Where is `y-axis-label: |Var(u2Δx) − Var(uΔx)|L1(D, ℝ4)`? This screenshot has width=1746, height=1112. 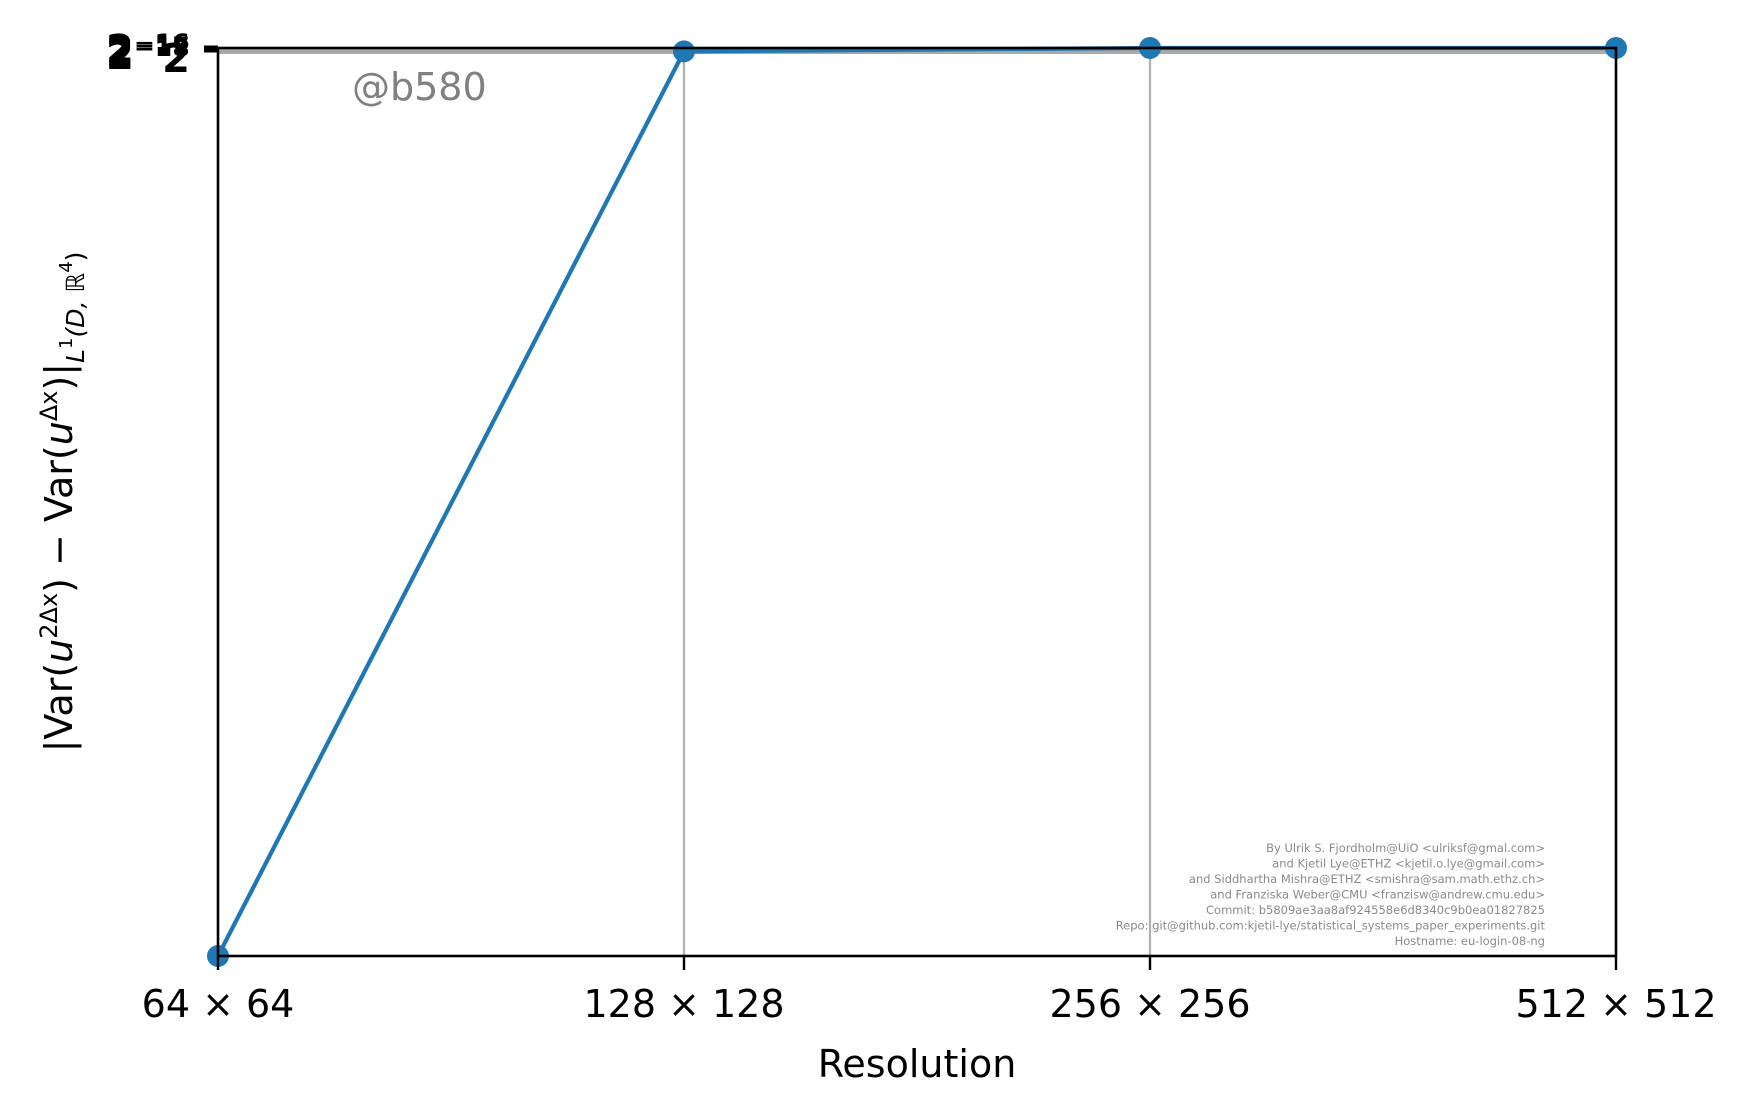
y-axis-label: |Var(u2Δx) − Var(uΔx)|L1(D, ℝ4) is located at coordinates (62, 502).